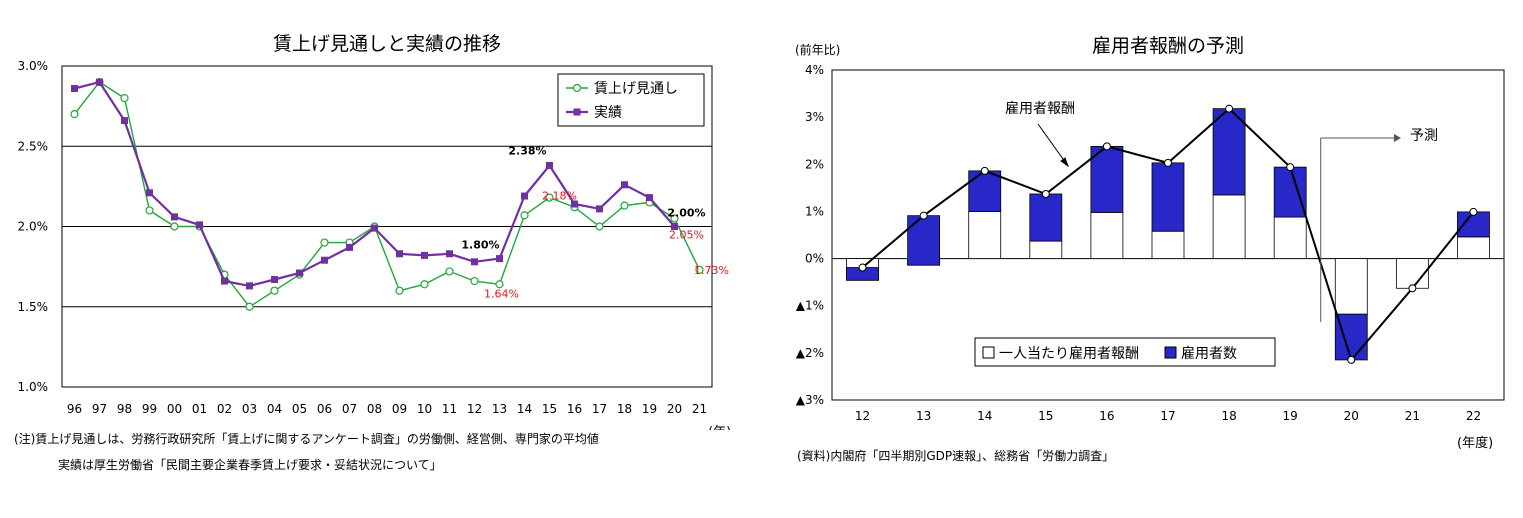 The image size is (1523, 518). What do you see at coordinates (399, 409) in the screenshot?
I see `chart1-xtick-label: 09` at bounding box center [399, 409].